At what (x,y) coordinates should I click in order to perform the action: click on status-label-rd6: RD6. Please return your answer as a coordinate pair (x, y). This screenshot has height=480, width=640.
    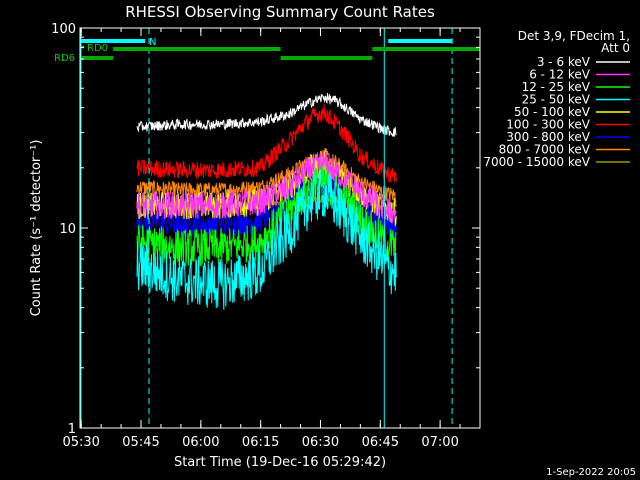
    Looking at the image, I should click on (64, 58).